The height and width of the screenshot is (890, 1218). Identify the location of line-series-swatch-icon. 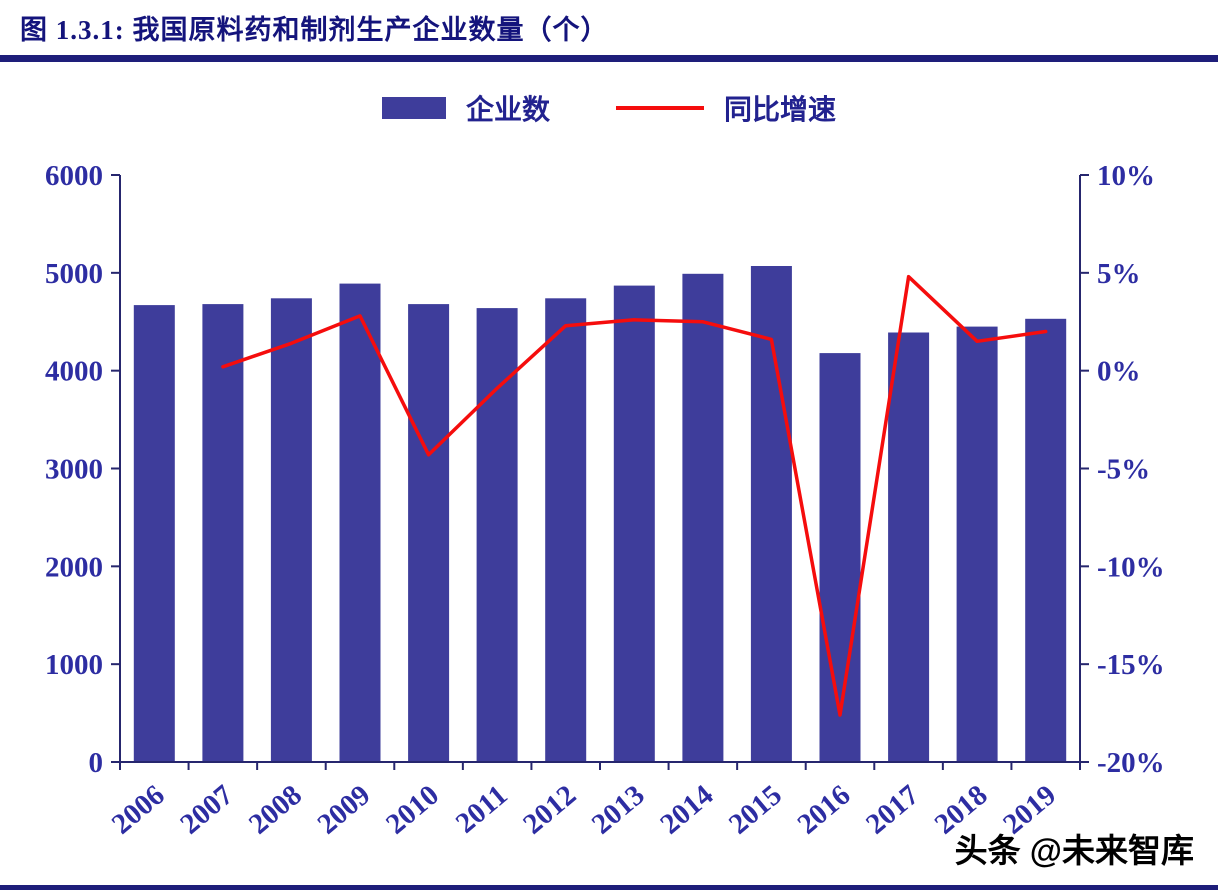
(660, 108).